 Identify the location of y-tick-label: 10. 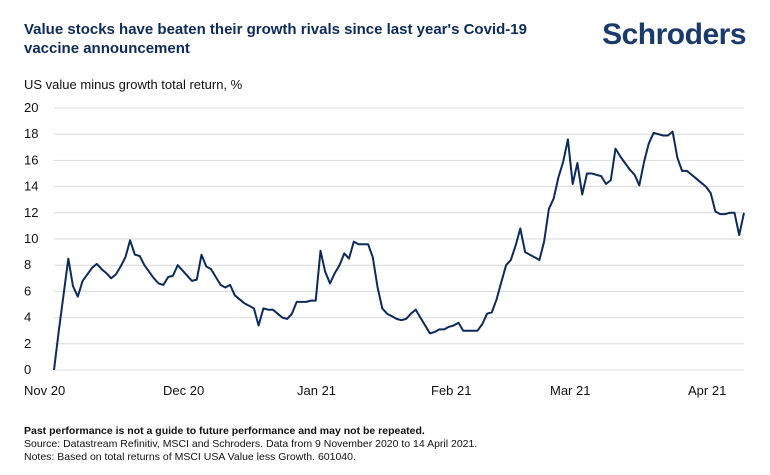
(31, 238).